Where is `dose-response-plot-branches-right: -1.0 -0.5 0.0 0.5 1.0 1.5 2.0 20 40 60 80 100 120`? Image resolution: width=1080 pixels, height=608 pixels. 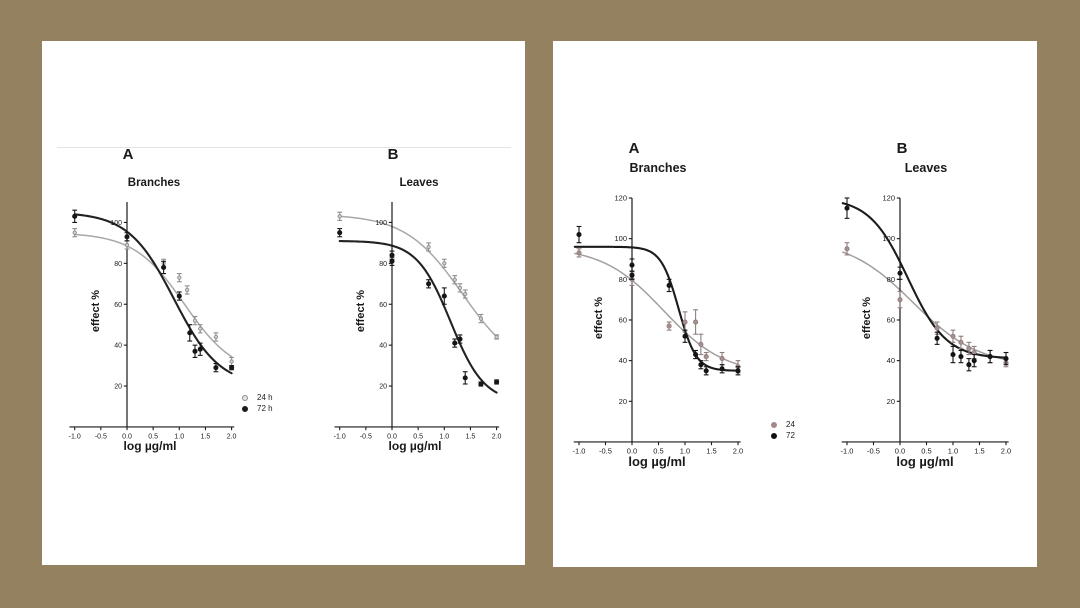
dose-response-plot-branches-right: -1.0 -0.5 0.0 0.5 1.0 1.5 2.0 20 40 60 80 100 120 is located at coordinates (668, 326).